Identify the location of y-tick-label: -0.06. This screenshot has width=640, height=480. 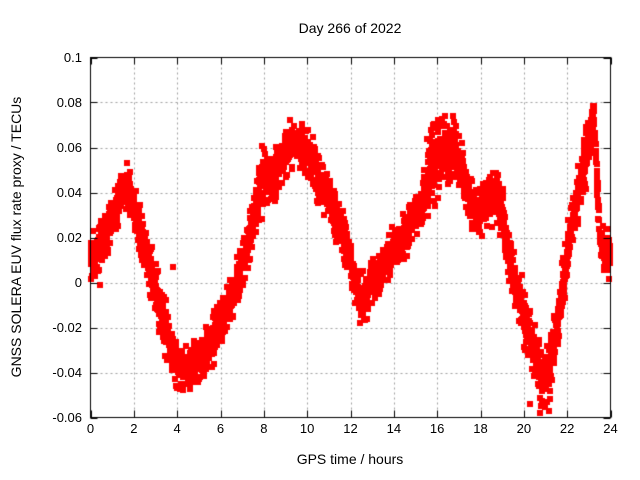
(67, 417).